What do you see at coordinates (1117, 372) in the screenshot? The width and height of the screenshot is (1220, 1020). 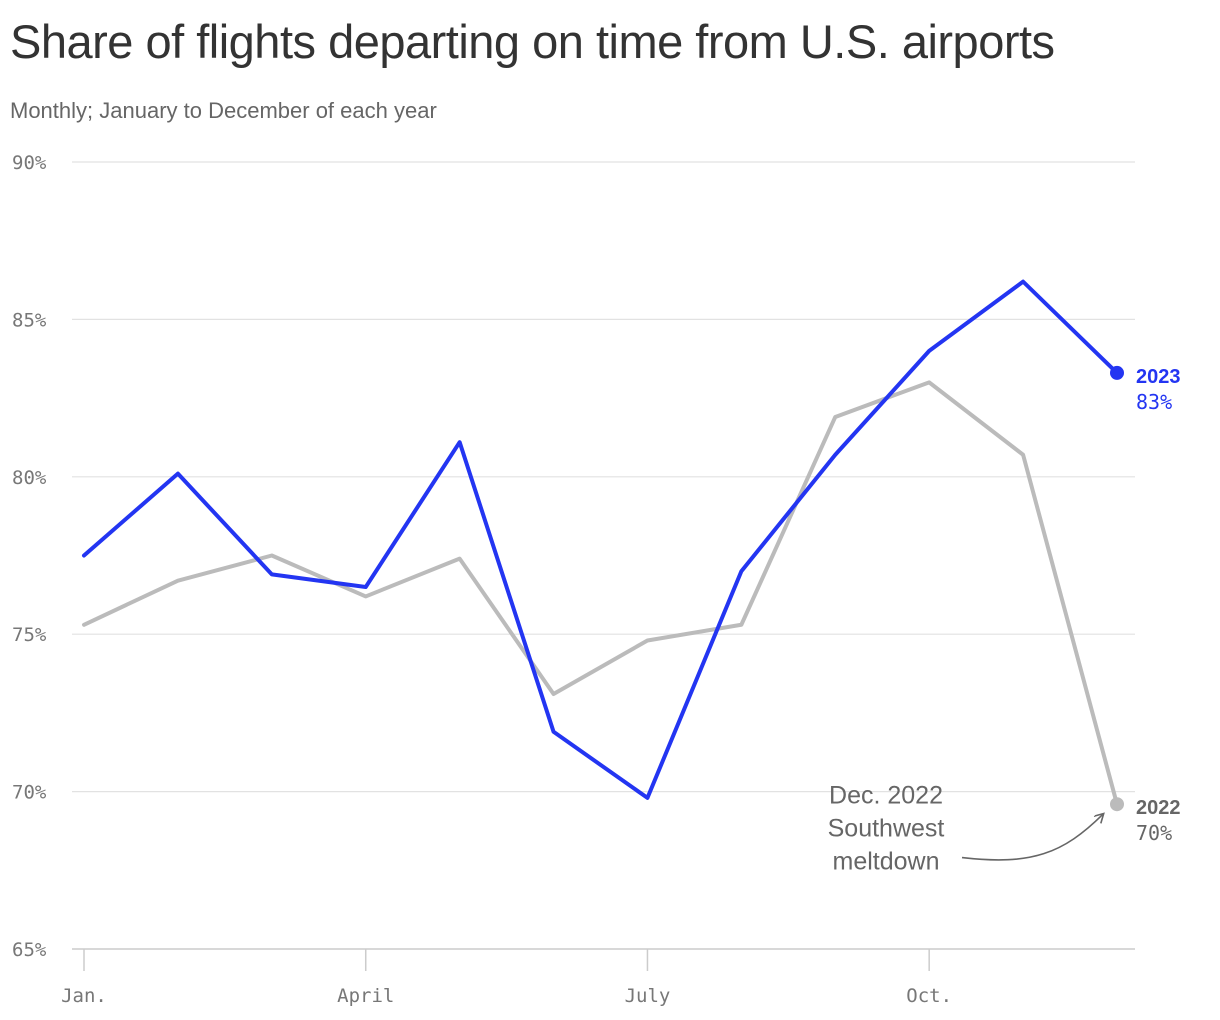 I see `end-point-2023` at bounding box center [1117, 372].